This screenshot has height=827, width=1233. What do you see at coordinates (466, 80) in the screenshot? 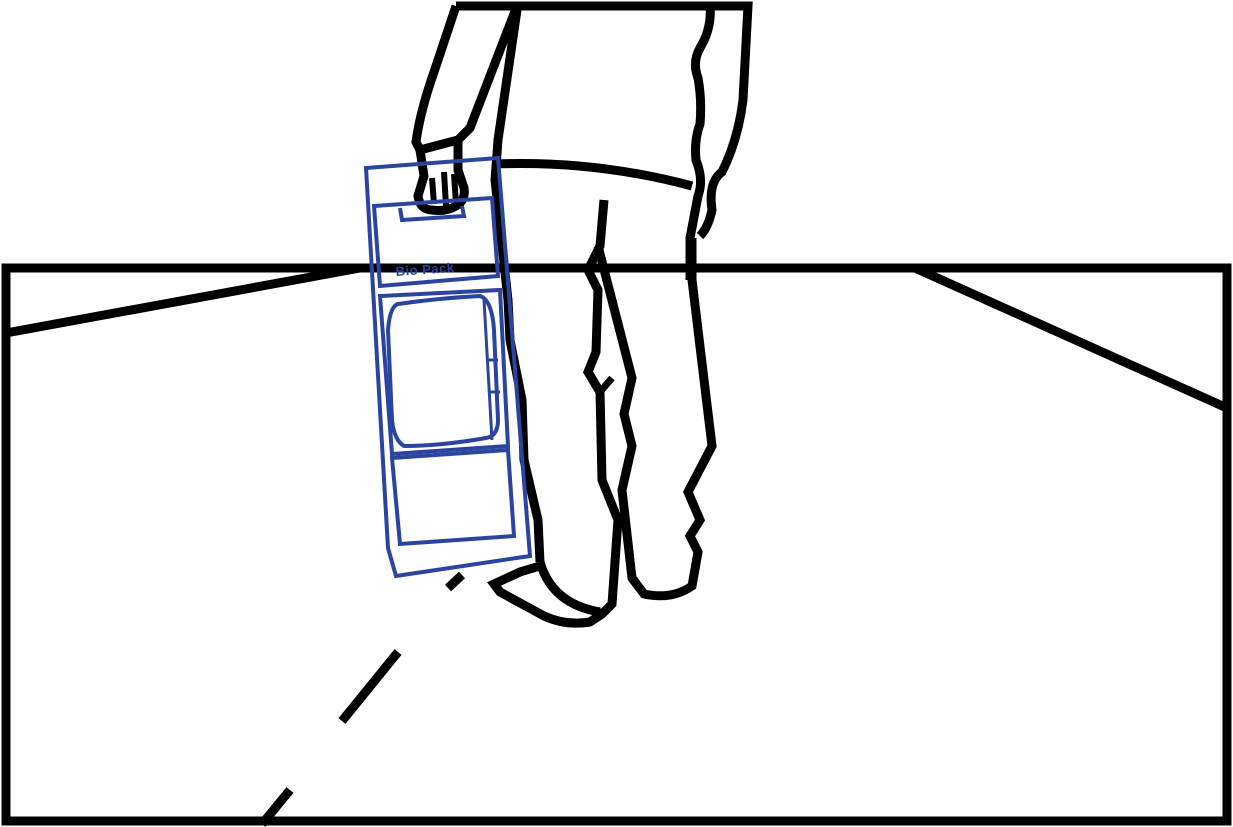
I see `arm-outline` at bounding box center [466, 80].